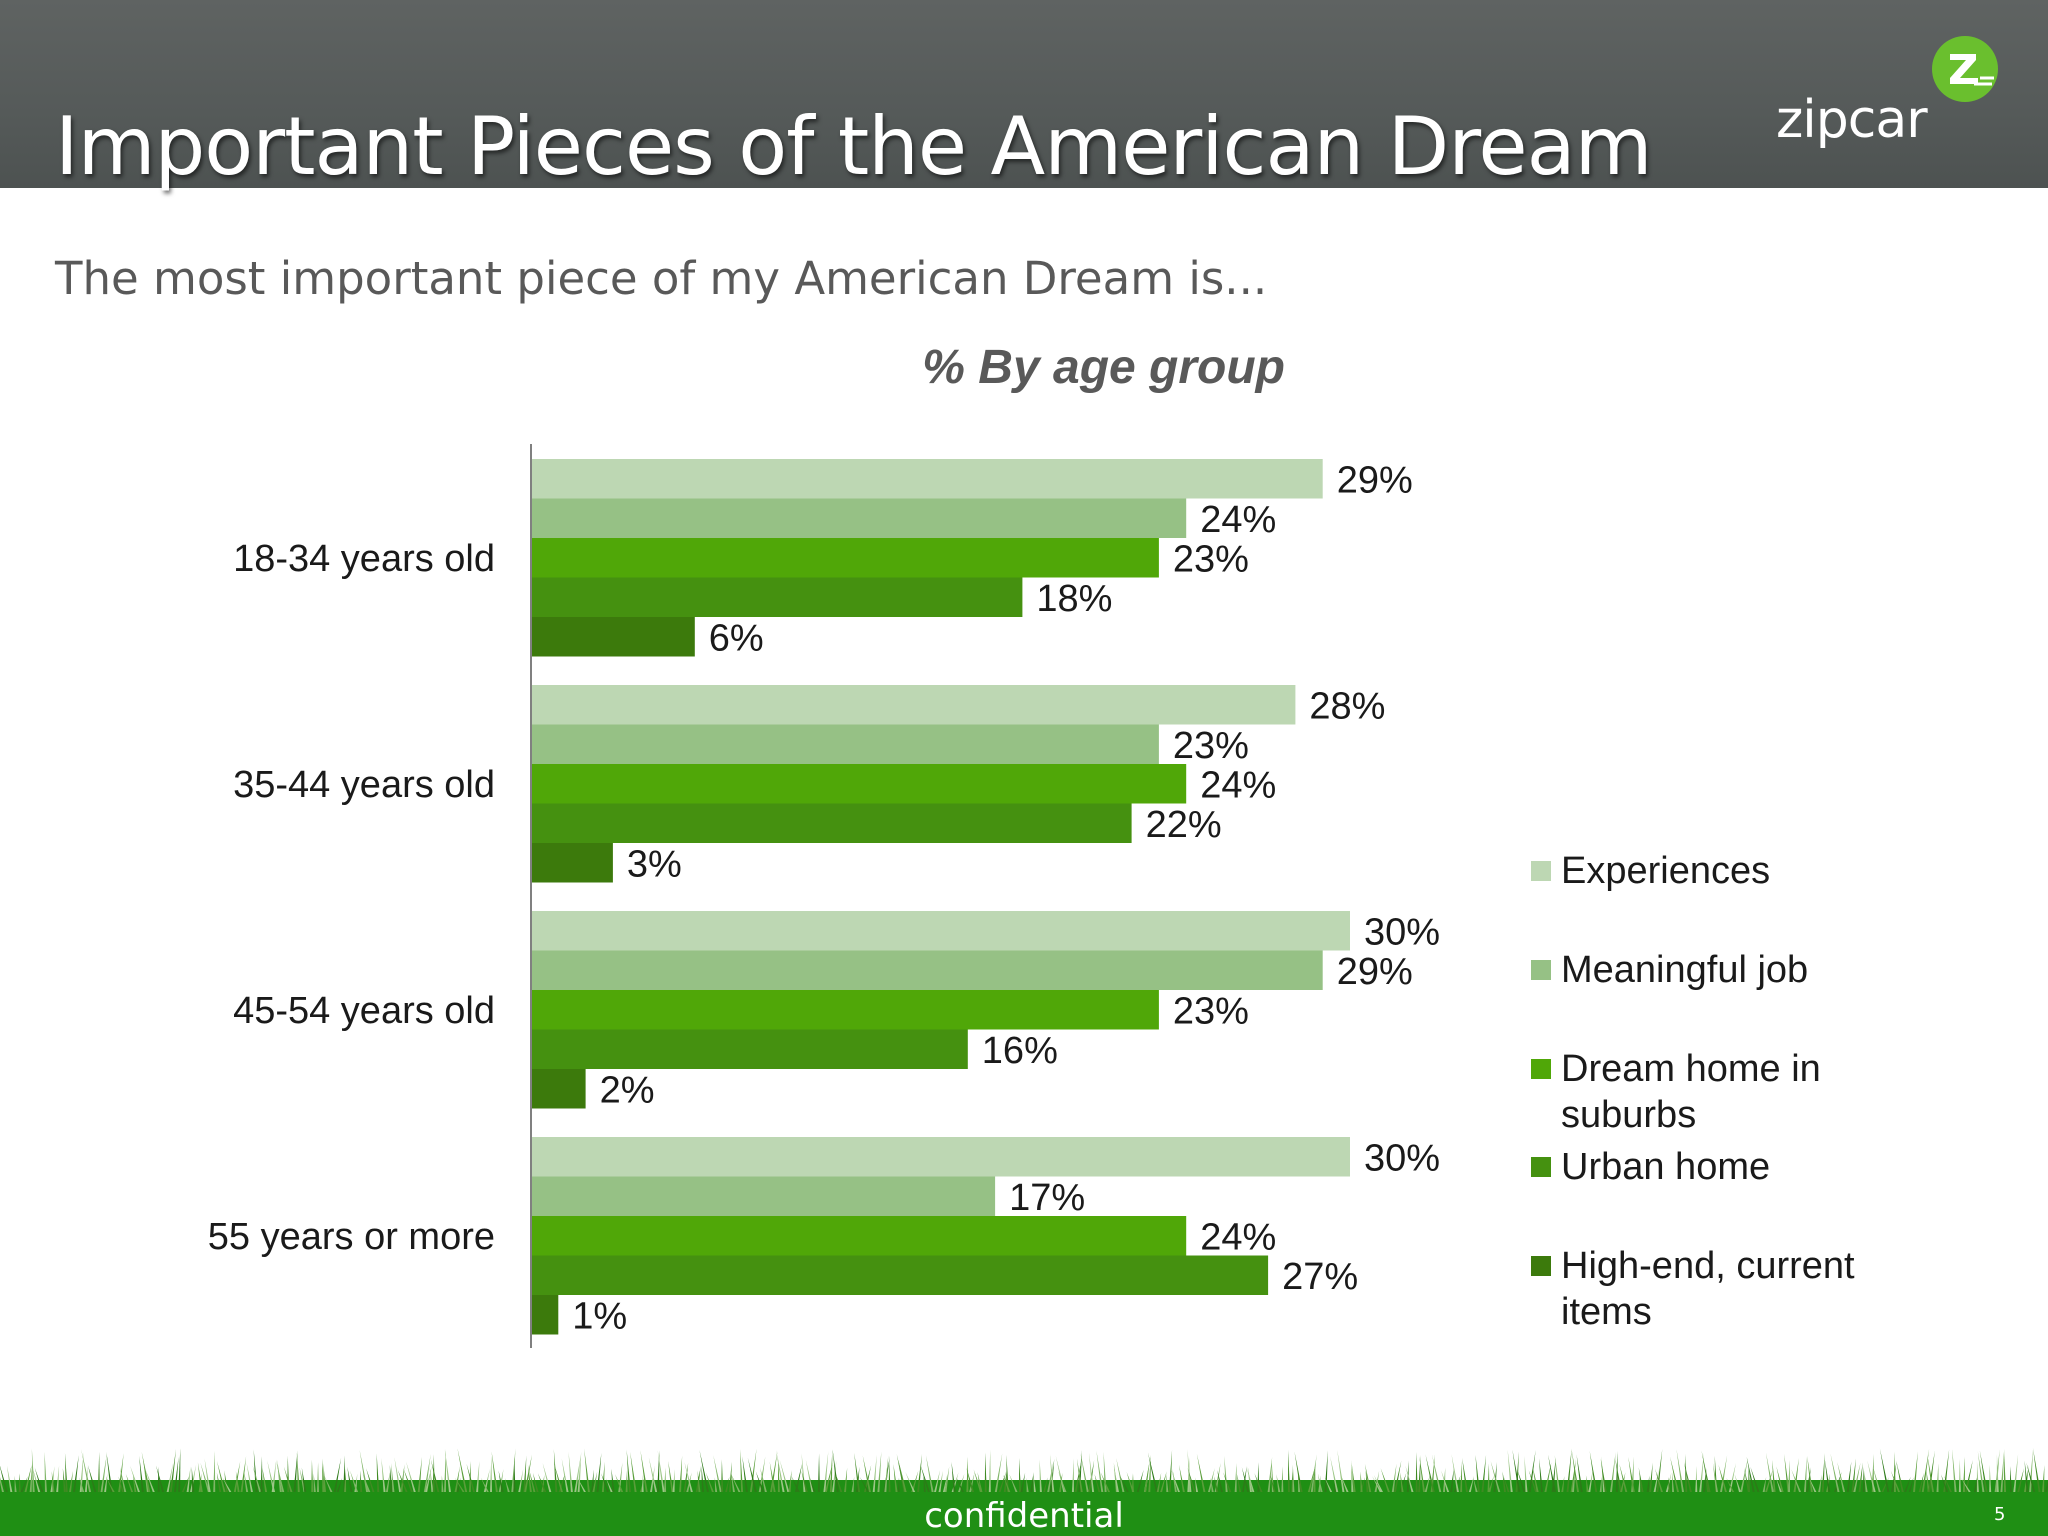 The width and height of the screenshot is (2048, 1536). What do you see at coordinates (1852, 120) in the screenshot?
I see `logo-text: zipcar` at bounding box center [1852, 120].